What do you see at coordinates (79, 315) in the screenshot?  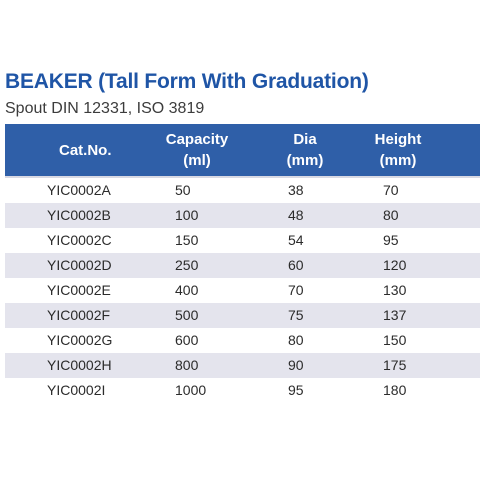 I see `cell-cat-no: YIC0002F` at bounding box center [79, 315].